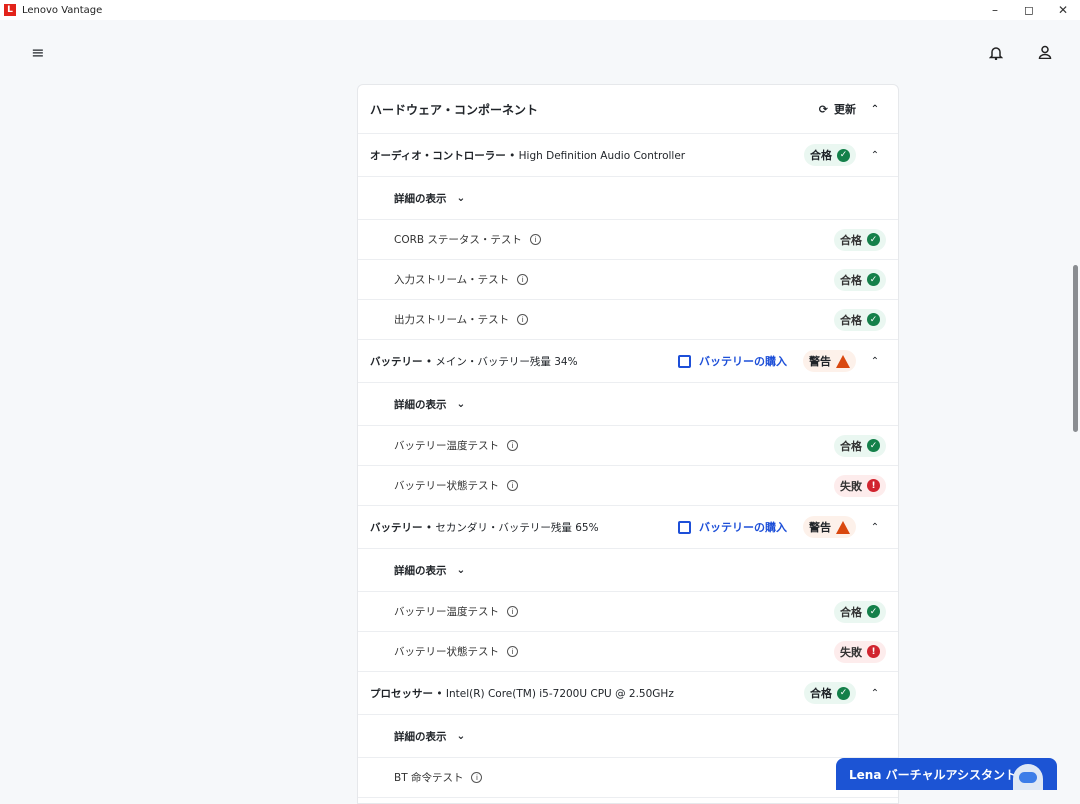 This screenshot has width=1080, height=804. I want to click on menu-toggle-icon: ≡, so click(38, 52).